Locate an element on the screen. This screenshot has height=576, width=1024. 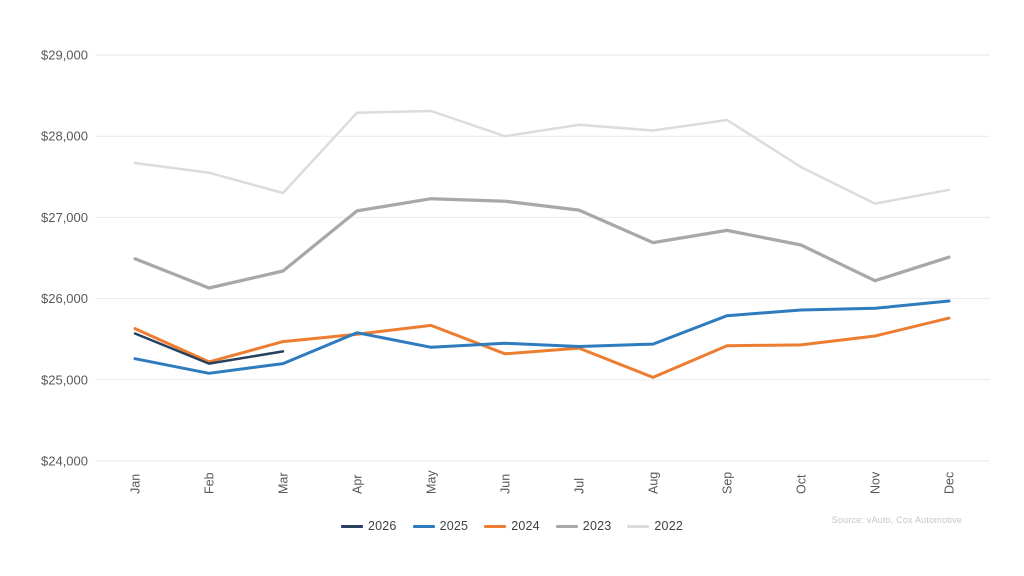
legend-swatch-2025 is located at coordinates (423, 526).